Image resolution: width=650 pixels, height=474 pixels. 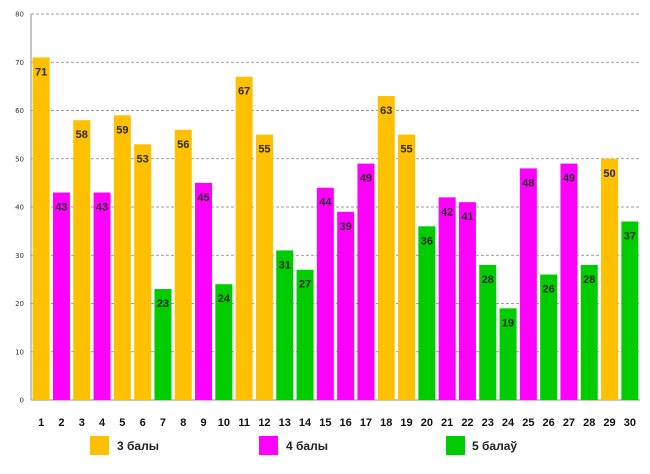 What do you see at coordinates (244, 92) in the screenshot?
I see `bar-value-label: 67` at bounding box center [244, 92].